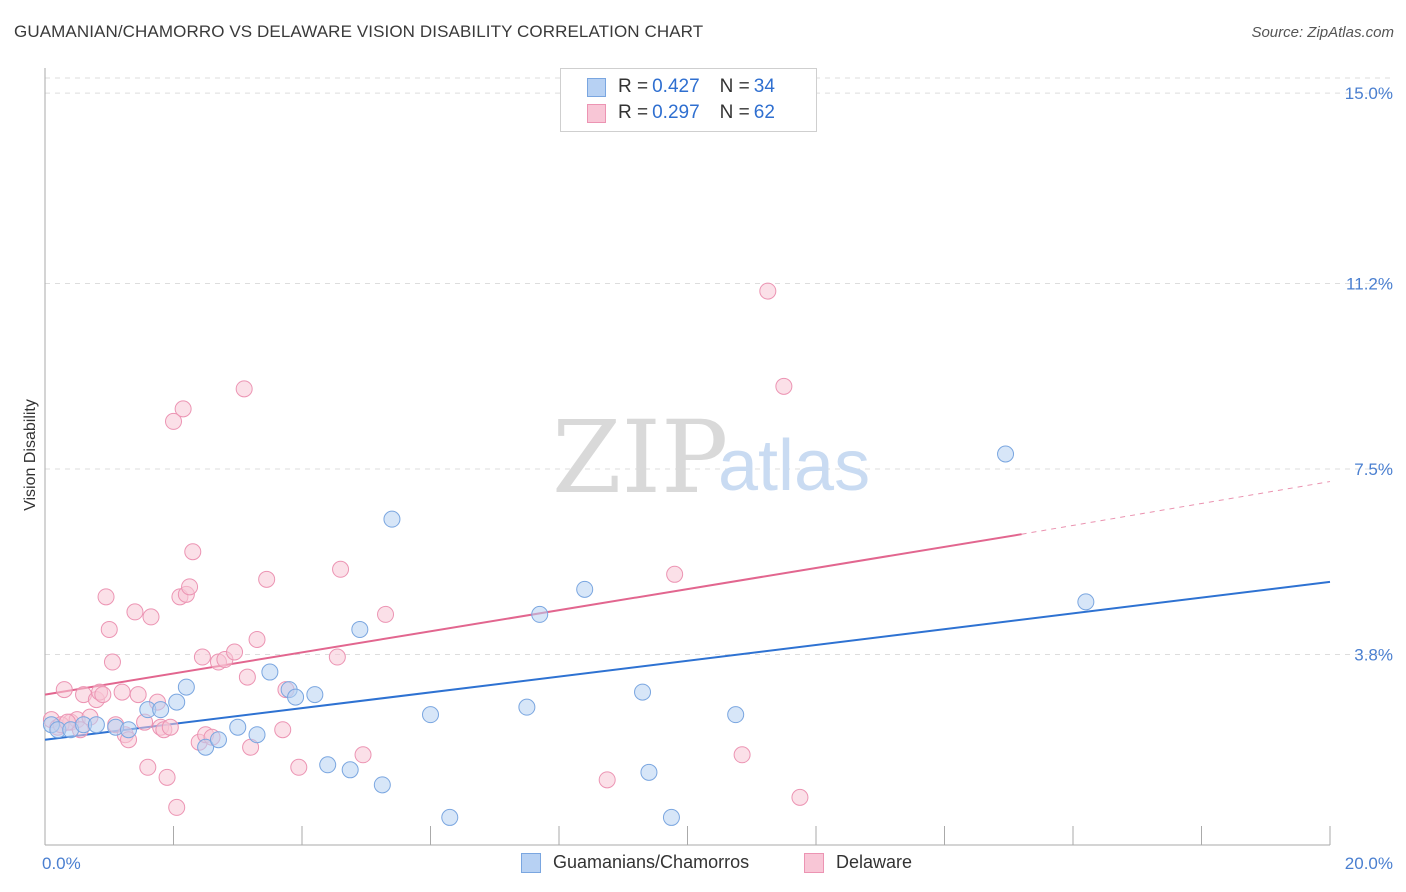 The height and width of the screenshot is (892, 1406). I want to click on legend-r-value: 0.427, so click(676, 86).